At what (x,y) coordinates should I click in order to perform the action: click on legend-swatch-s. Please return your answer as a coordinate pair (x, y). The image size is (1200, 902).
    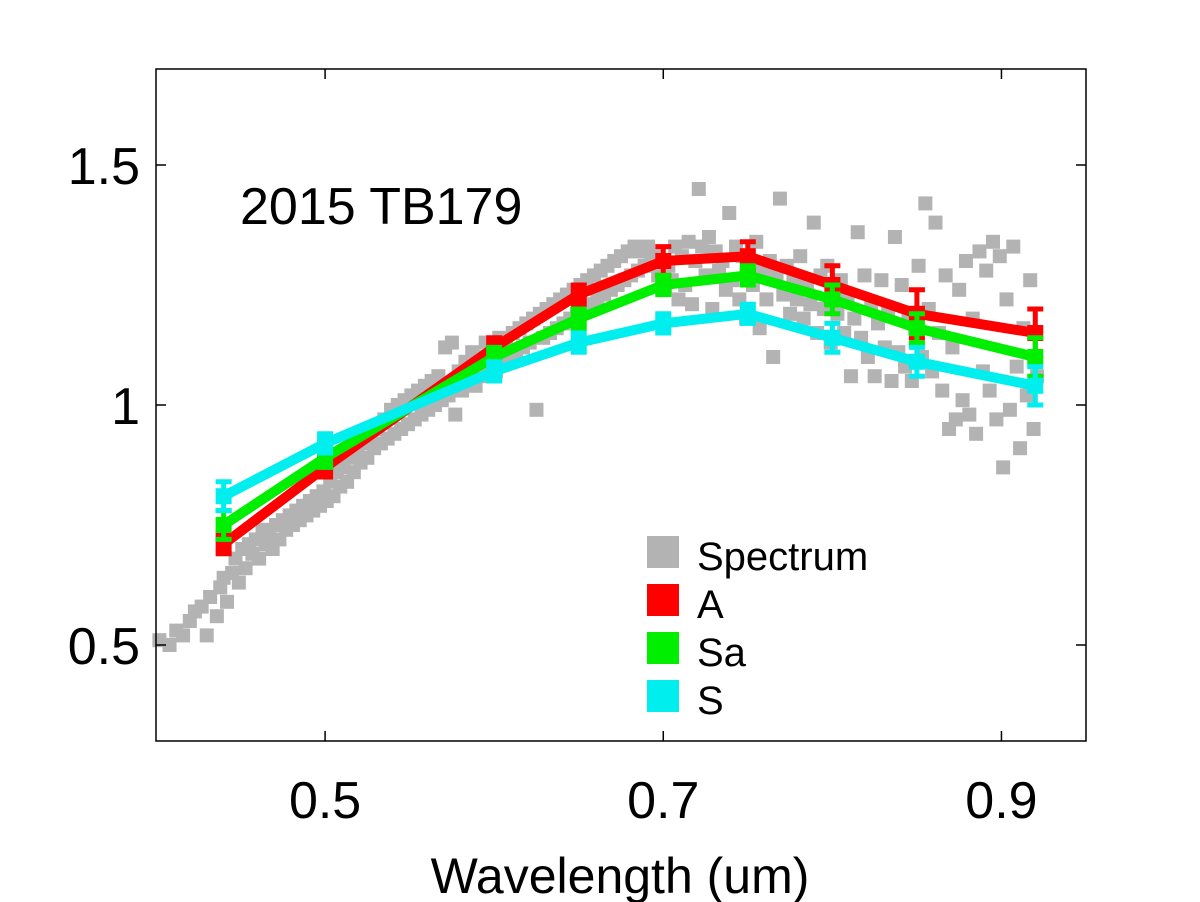
    Looking at the image, I should click on (663, 696).